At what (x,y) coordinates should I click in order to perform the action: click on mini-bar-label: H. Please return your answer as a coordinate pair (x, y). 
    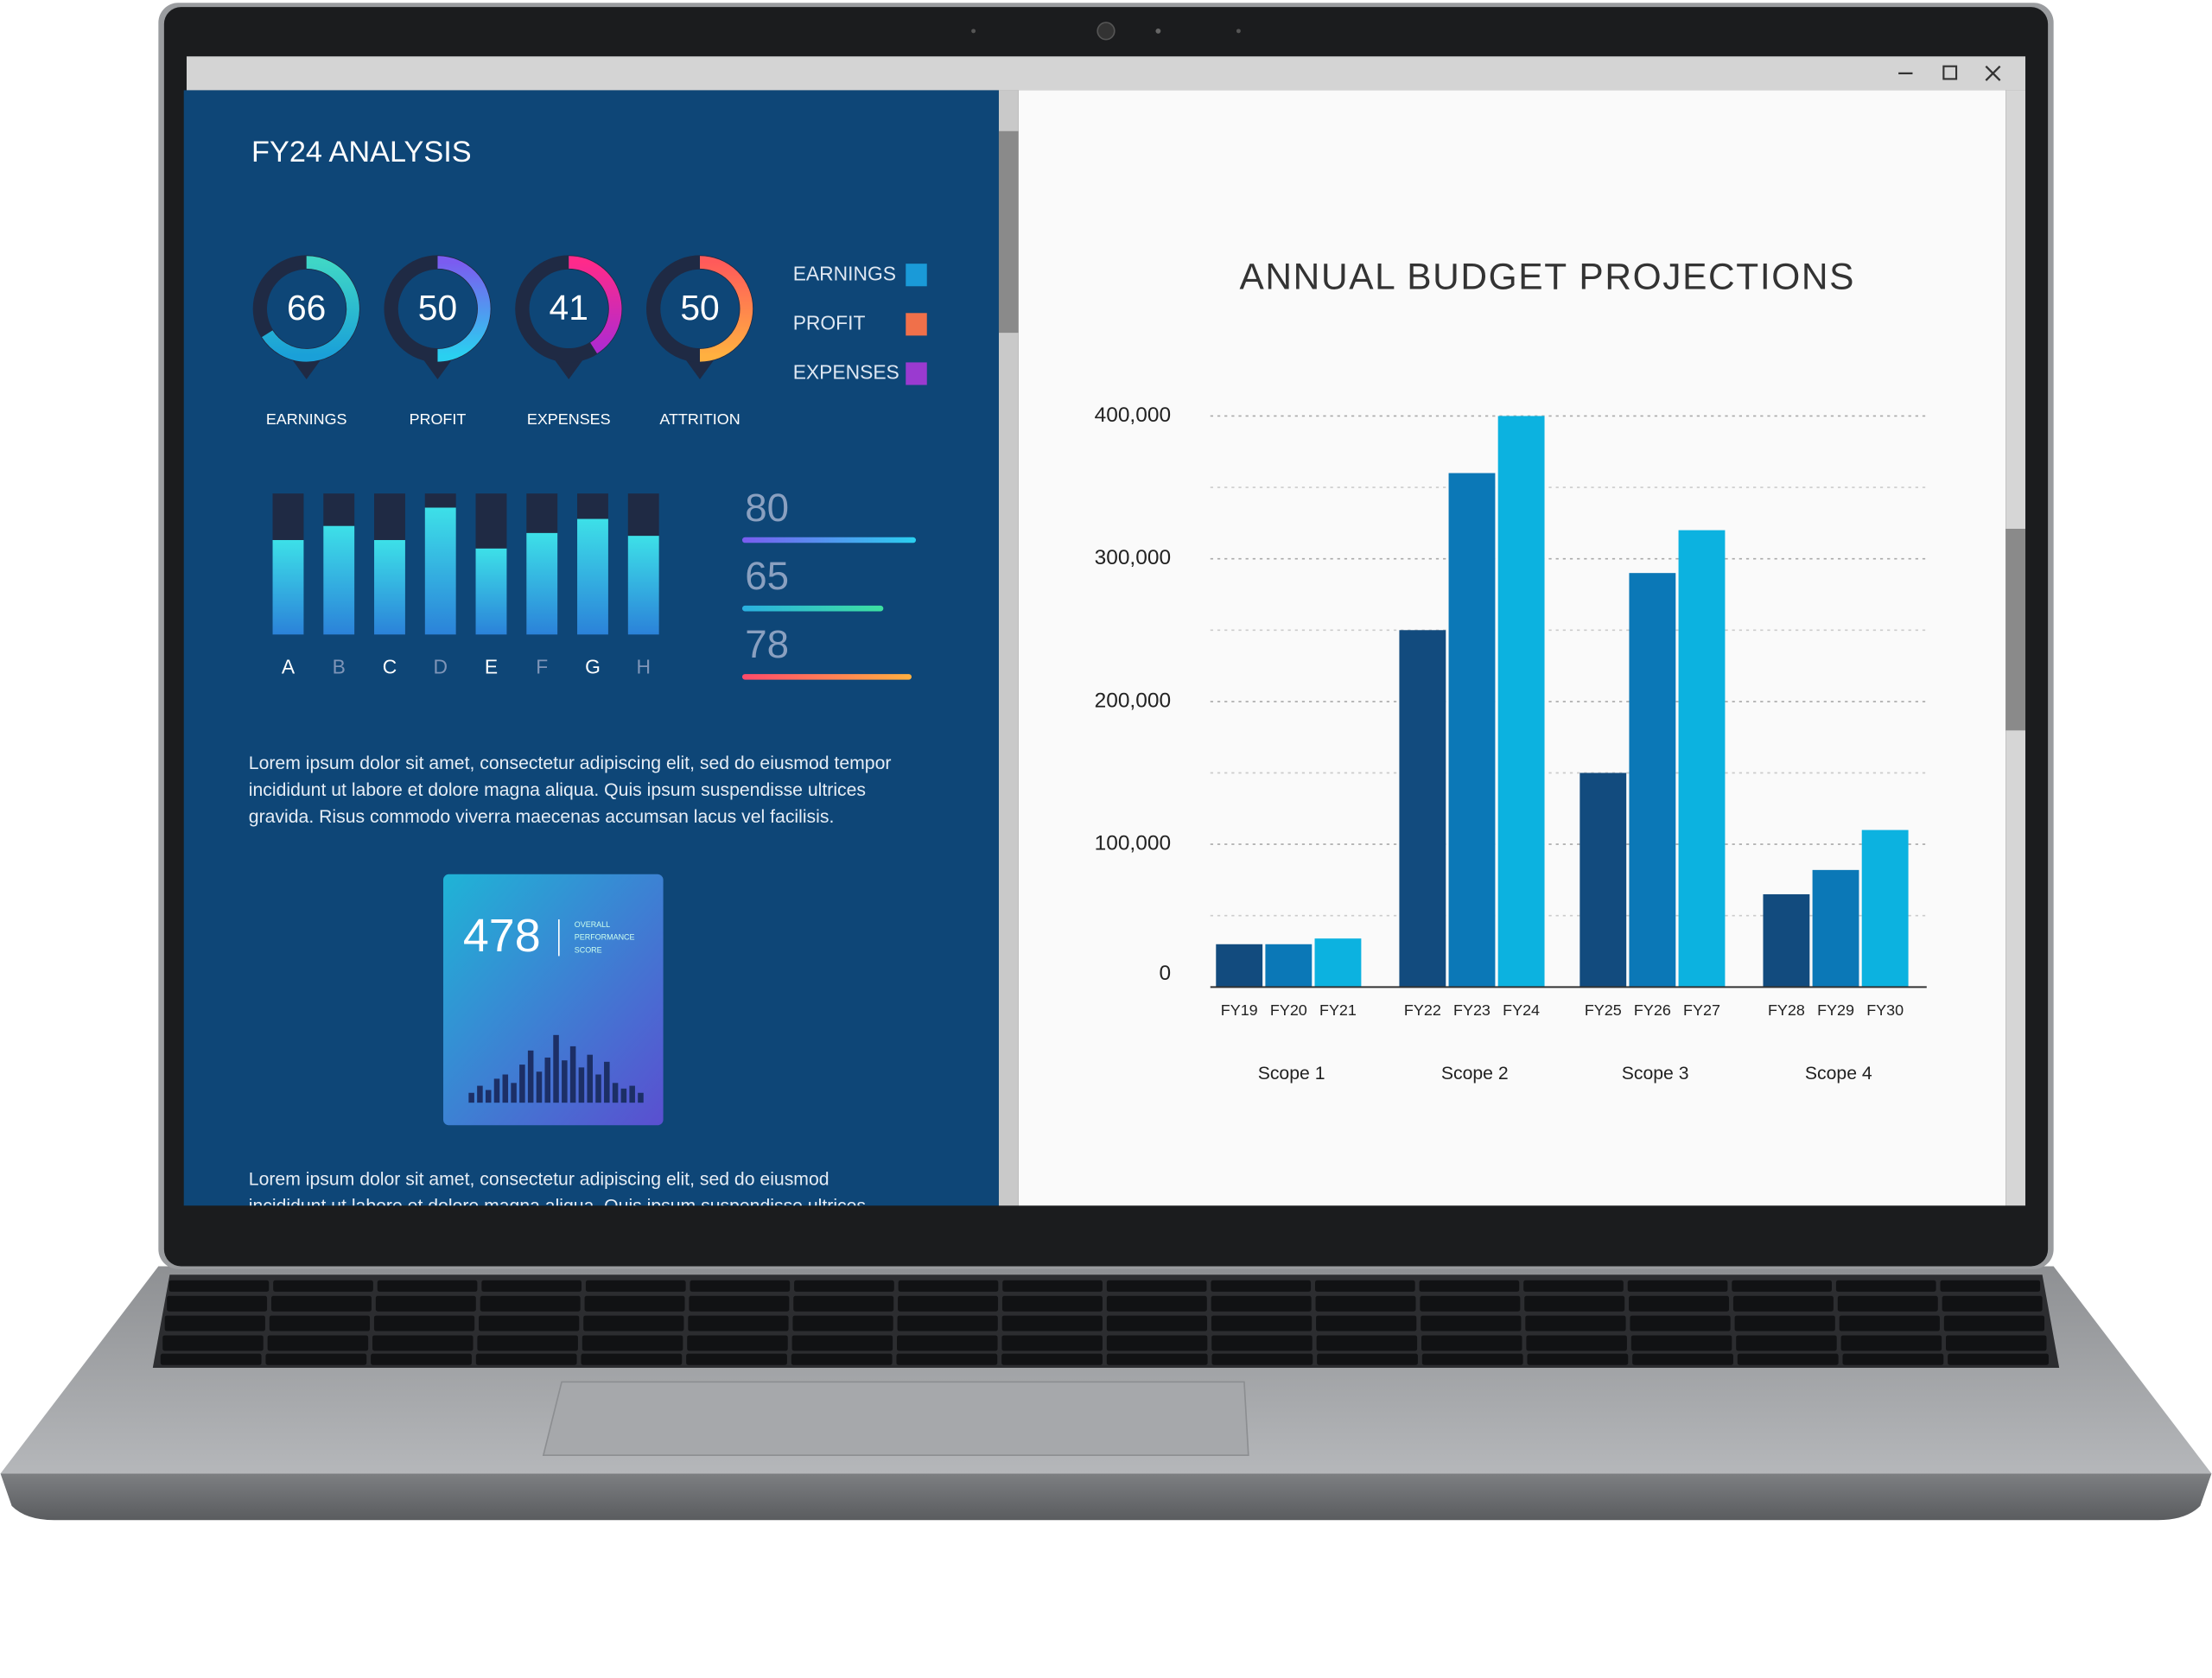
    Looking at the image, I should click on (643, 667).